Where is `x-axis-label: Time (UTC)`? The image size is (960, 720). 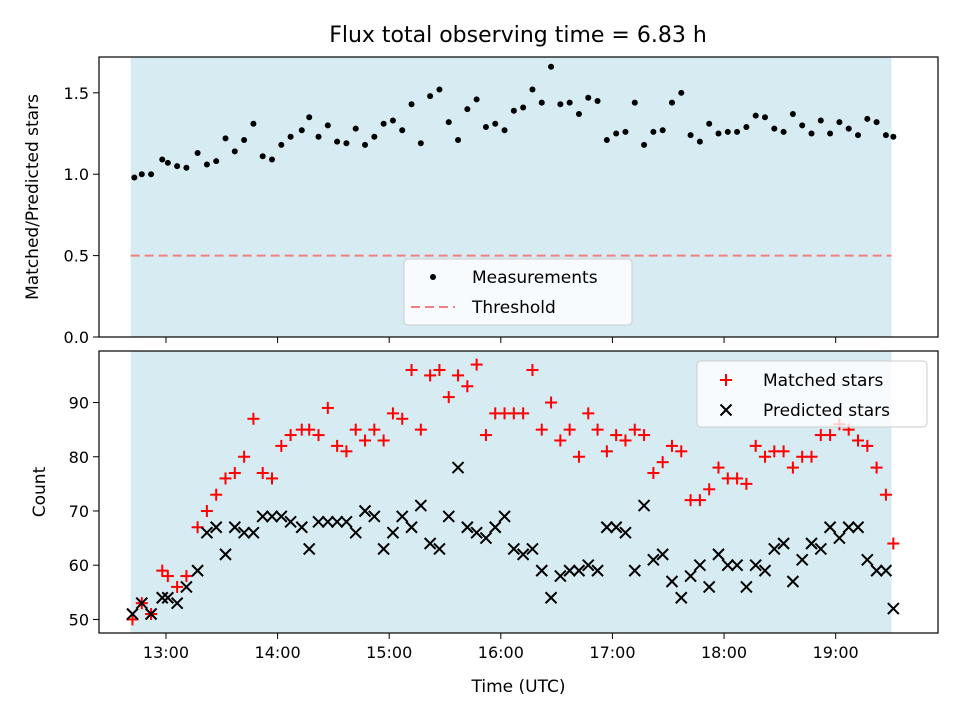 x-axis-label: Time (UTC) is located at coordinates (518, 687).